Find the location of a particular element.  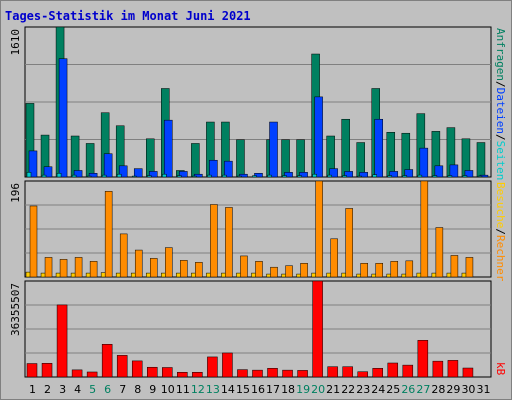

x-tick-label-day-2: 2 is located at coordinates (47, 389).